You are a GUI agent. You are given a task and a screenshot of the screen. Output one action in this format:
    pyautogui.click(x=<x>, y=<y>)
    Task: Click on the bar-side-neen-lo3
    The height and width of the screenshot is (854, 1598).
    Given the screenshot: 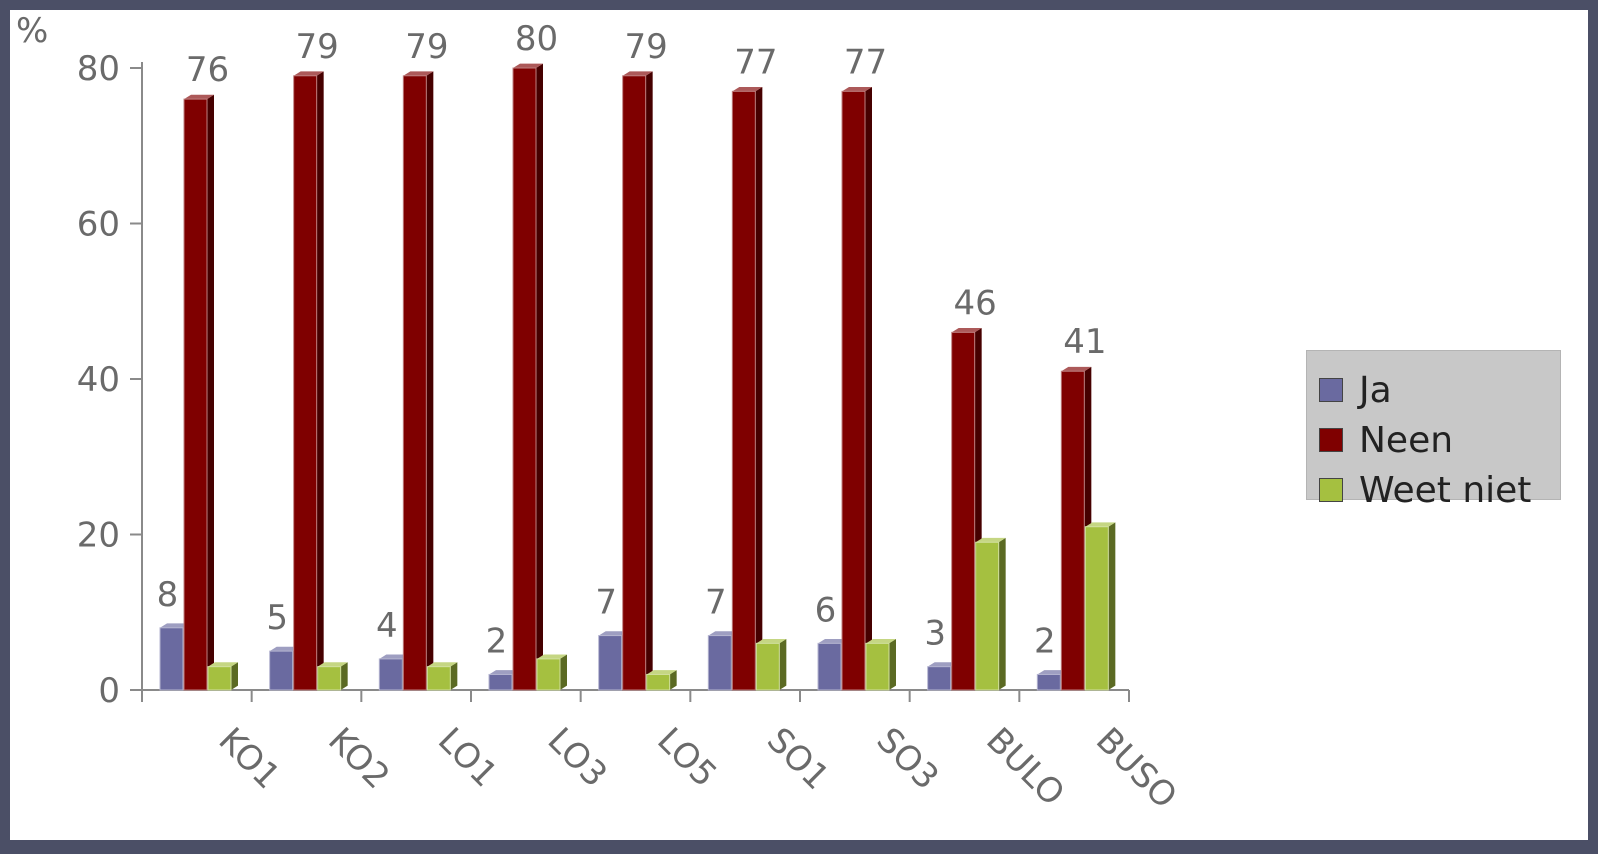 What is the action you would take?
    pyautogui.click(x=539, y=376)
    